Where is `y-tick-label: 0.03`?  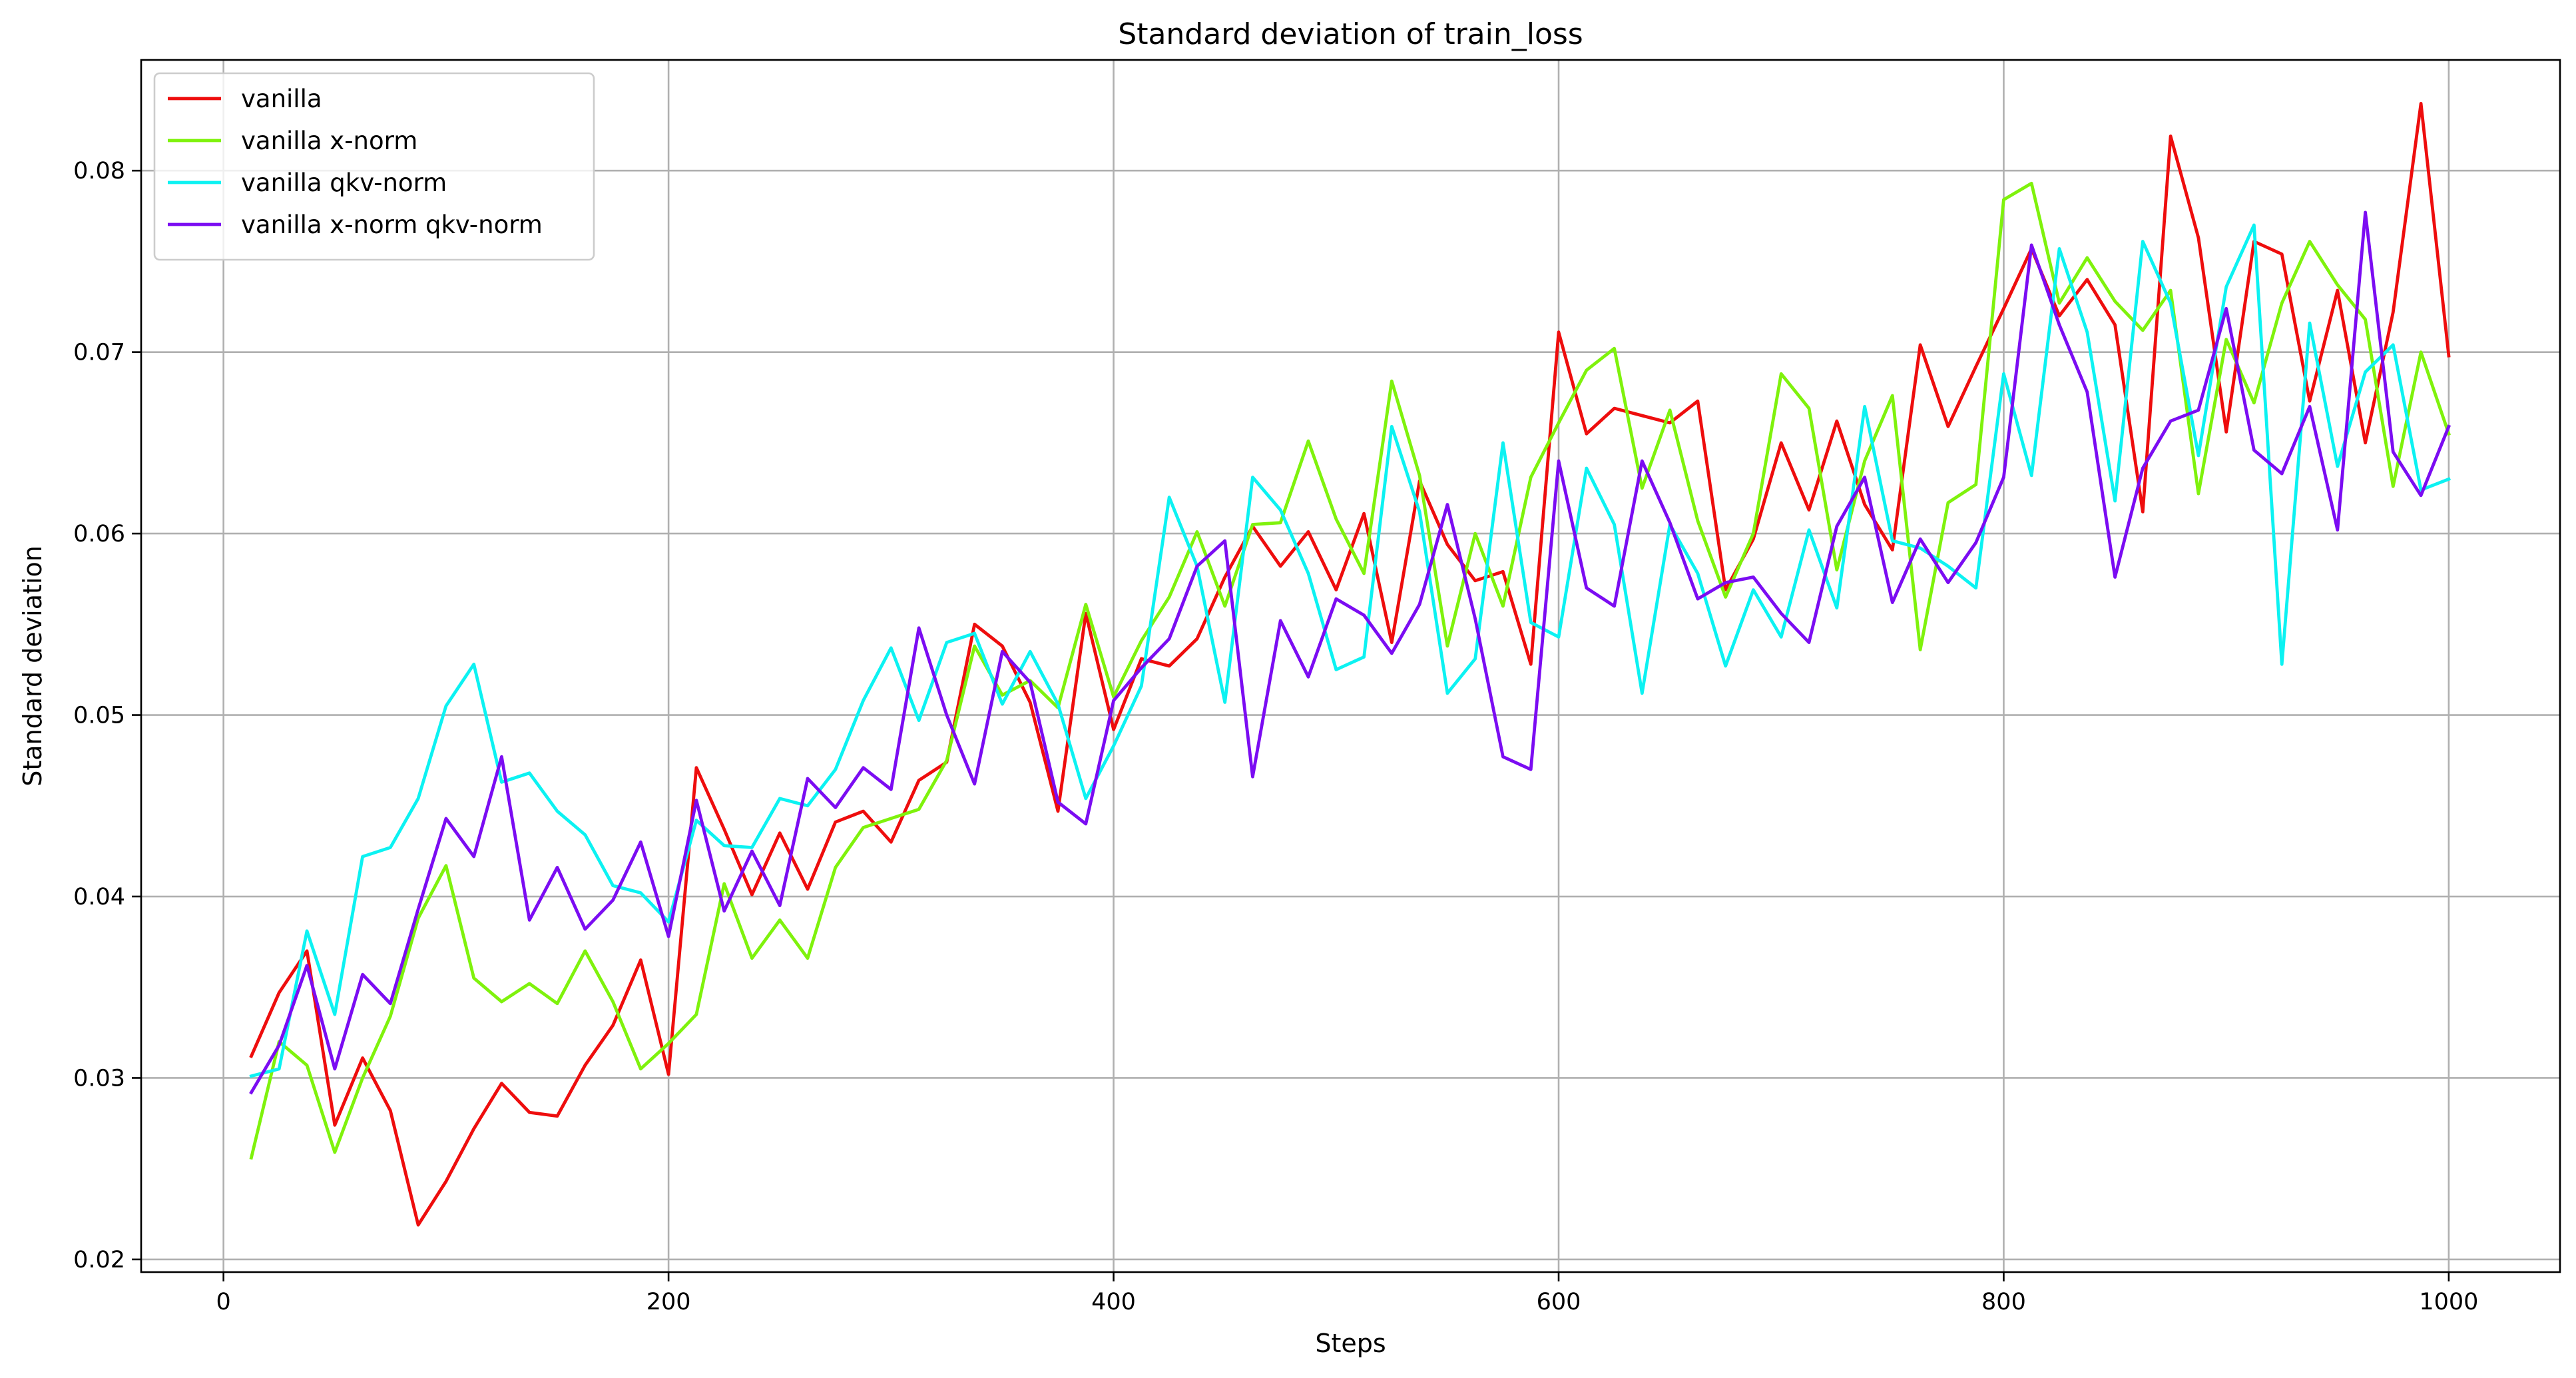 y-tick-label: 0.03 is located at coordinates (99, 1078).